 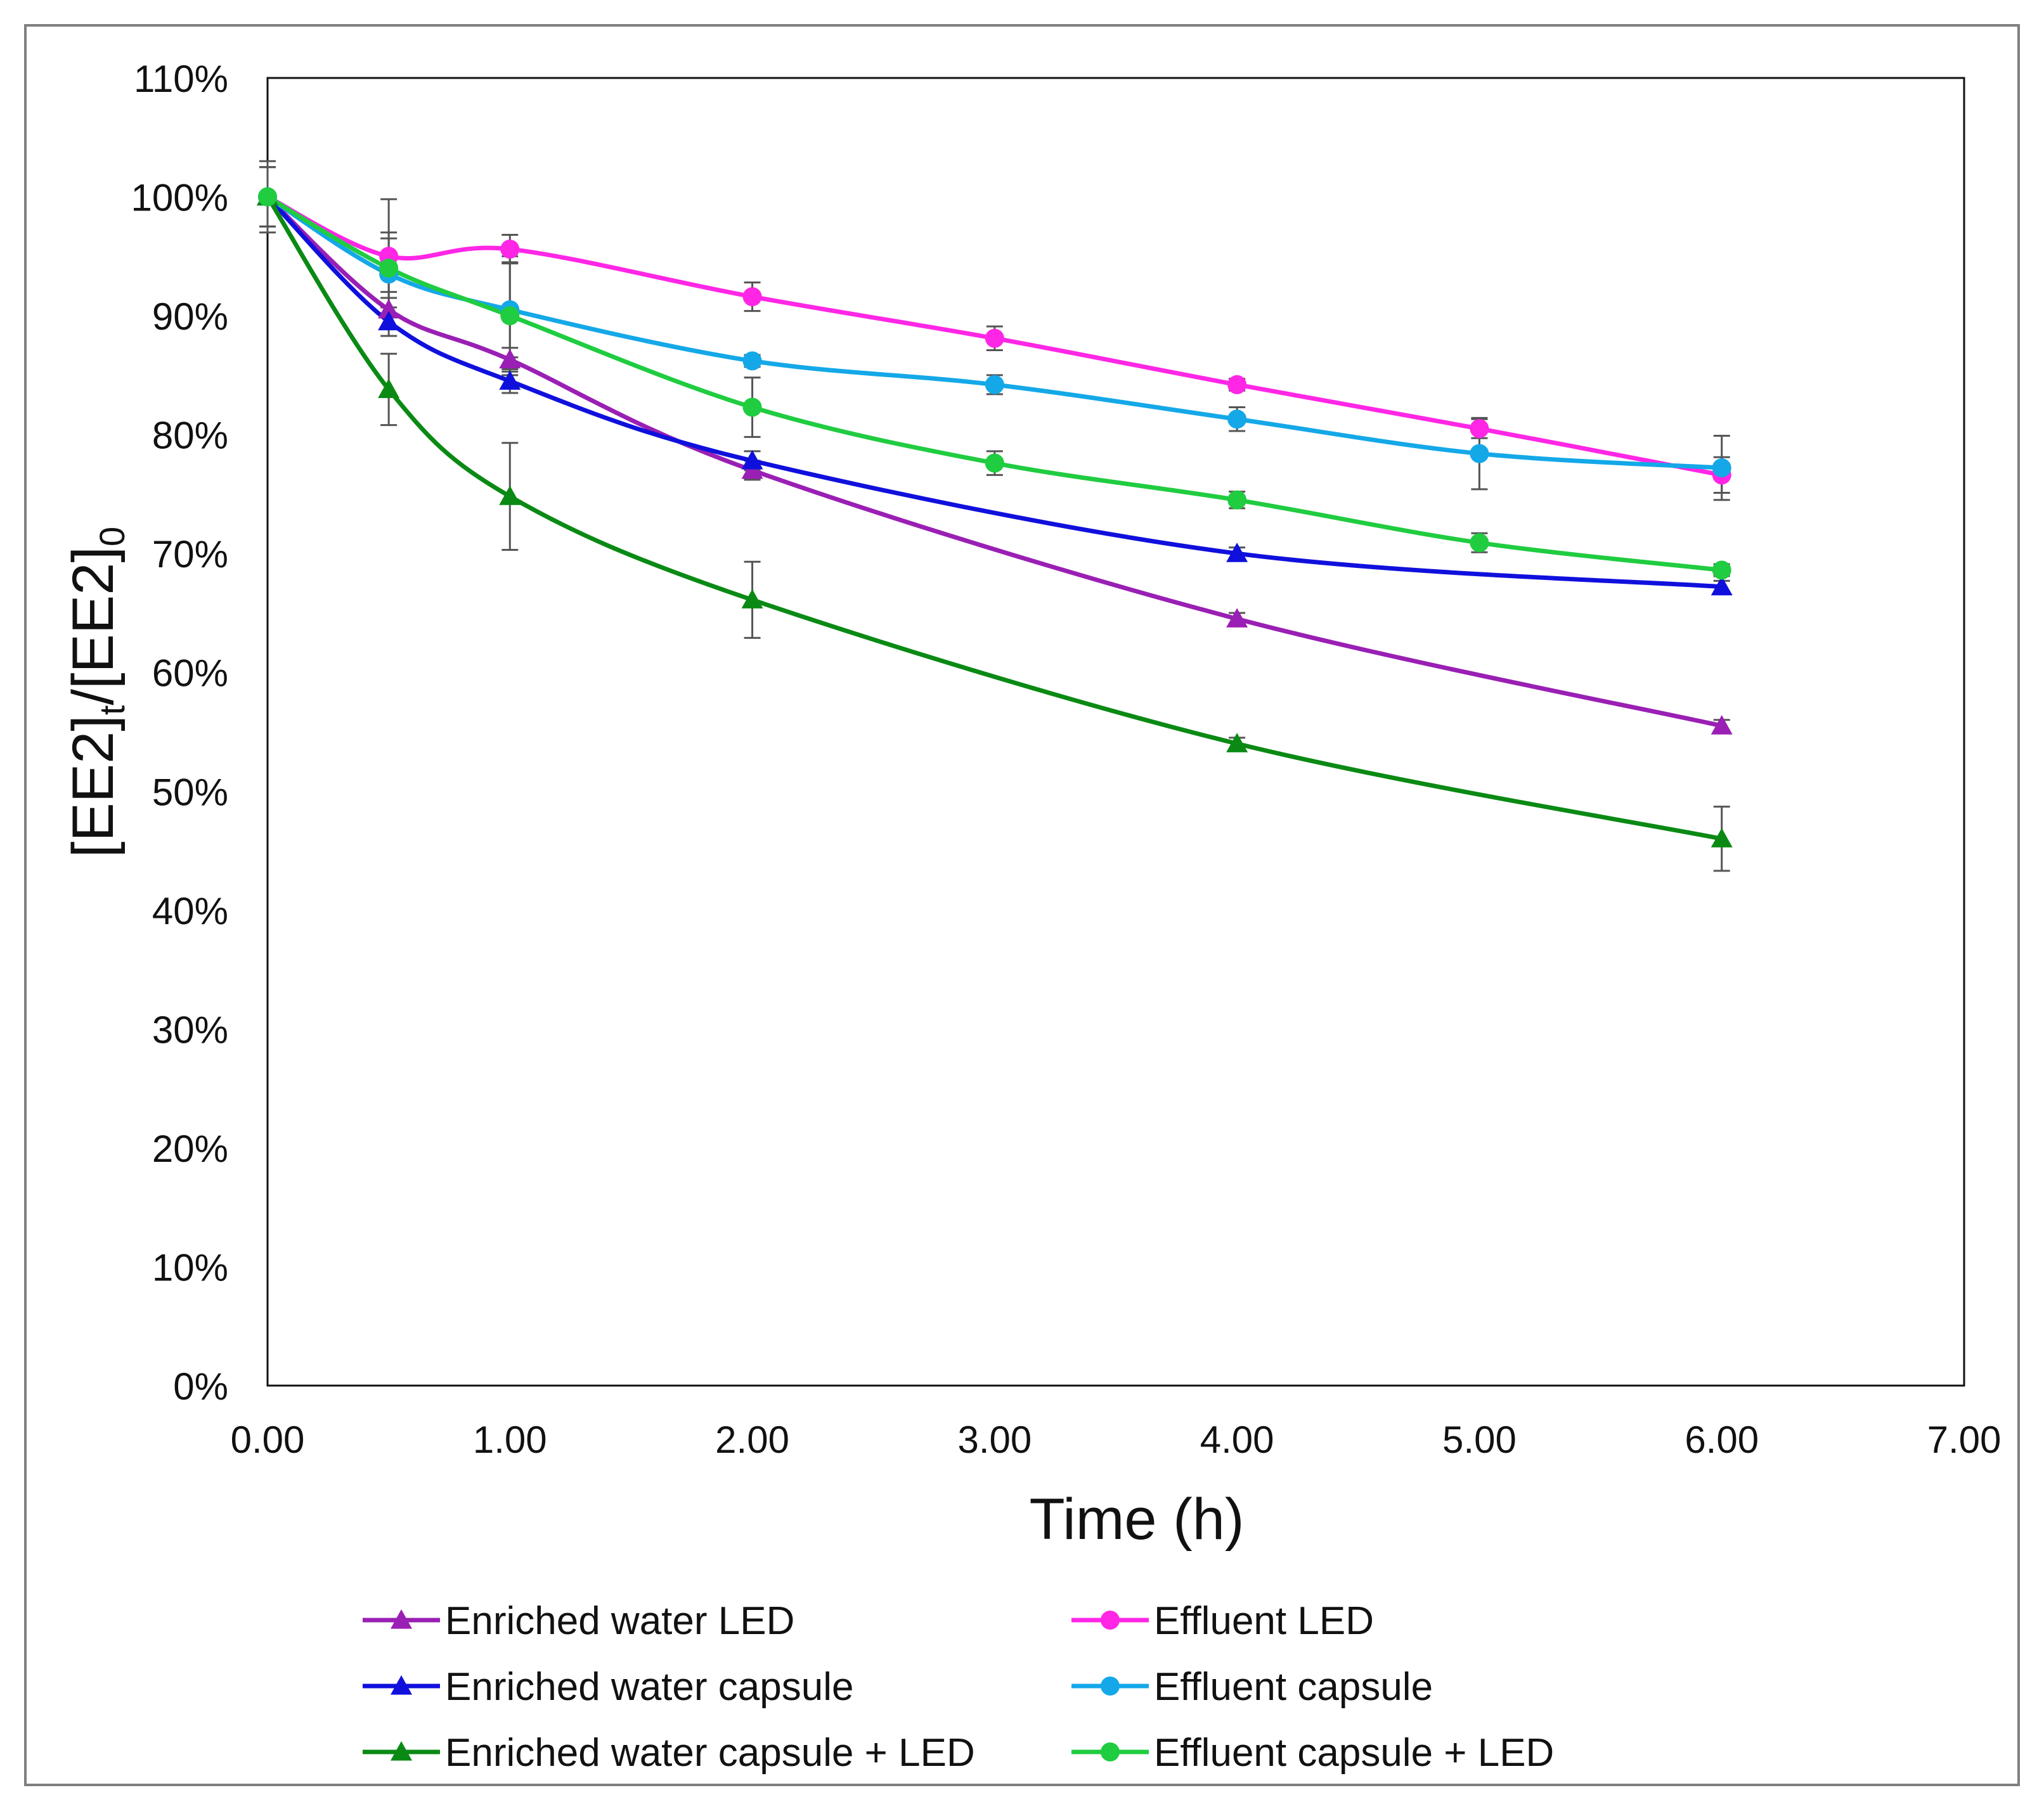 I want to click on legend-item: Enriched water capsule + LED, so click(x=669, y=1753).